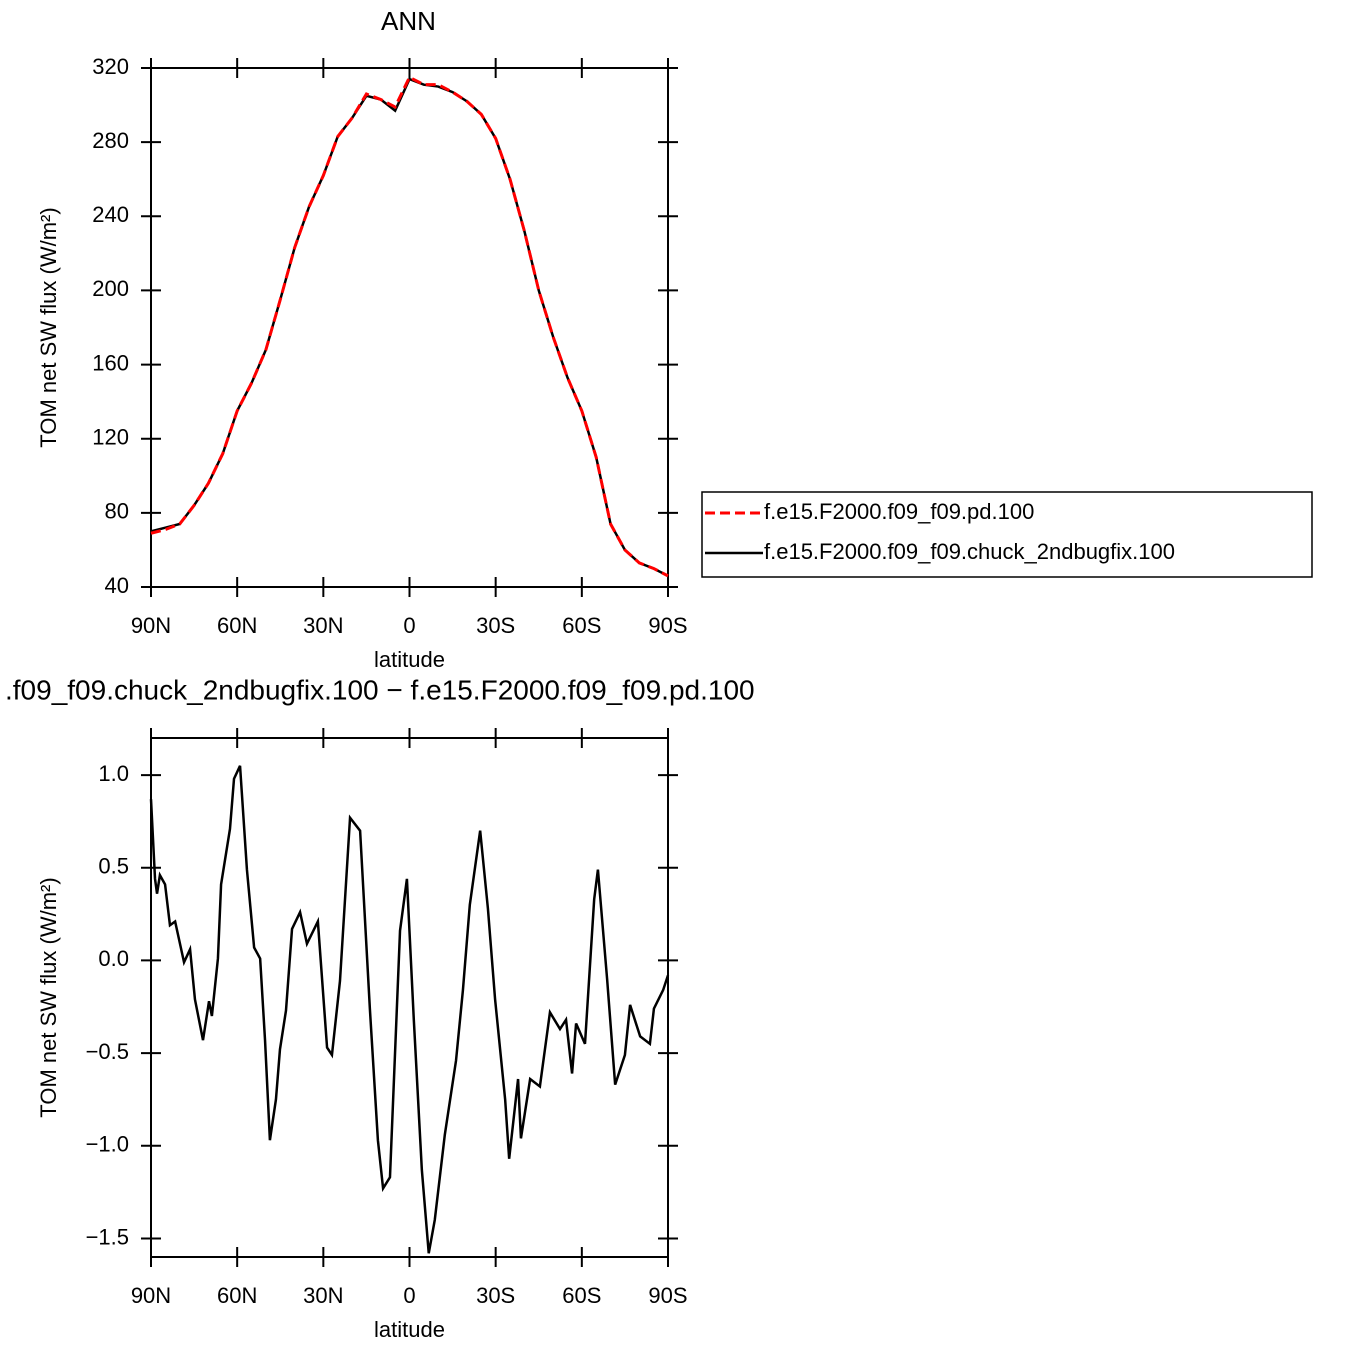  Describe the element at coordinates (110, 66) in the screenshot. I see `y-tick-label: 320` at that location.